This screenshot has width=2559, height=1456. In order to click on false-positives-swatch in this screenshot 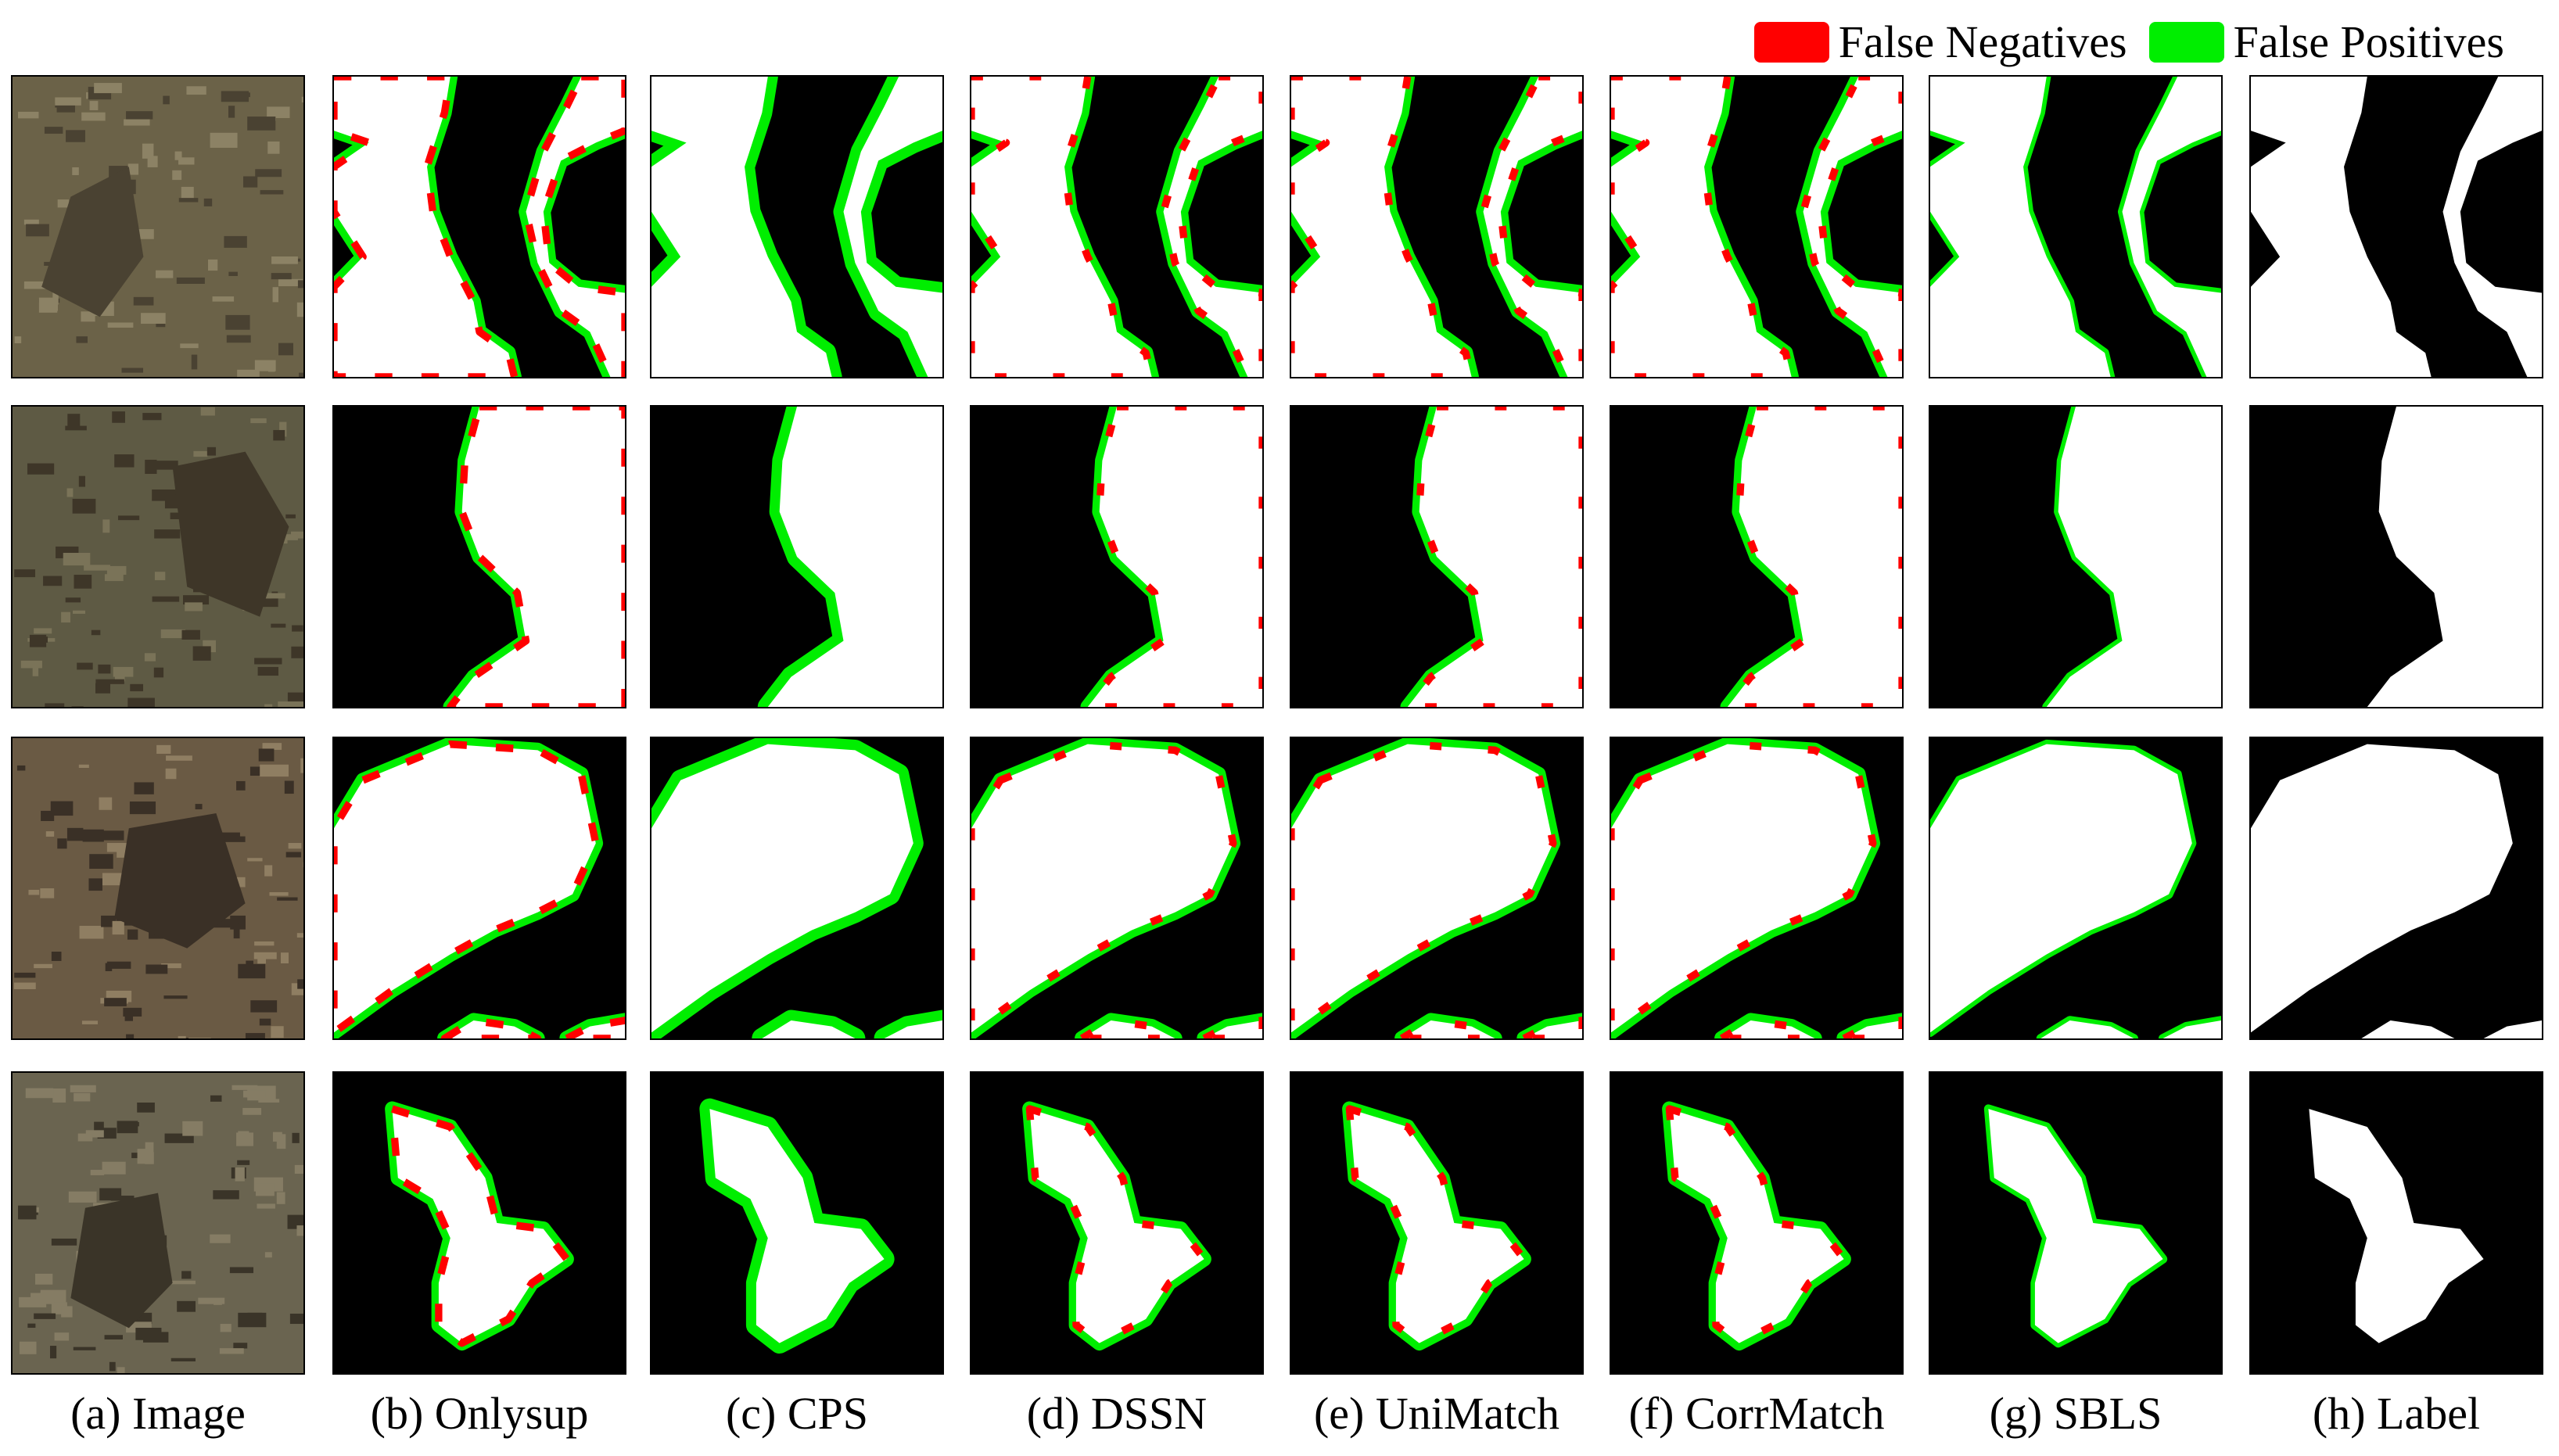, I will do `click(2186, 42)`.